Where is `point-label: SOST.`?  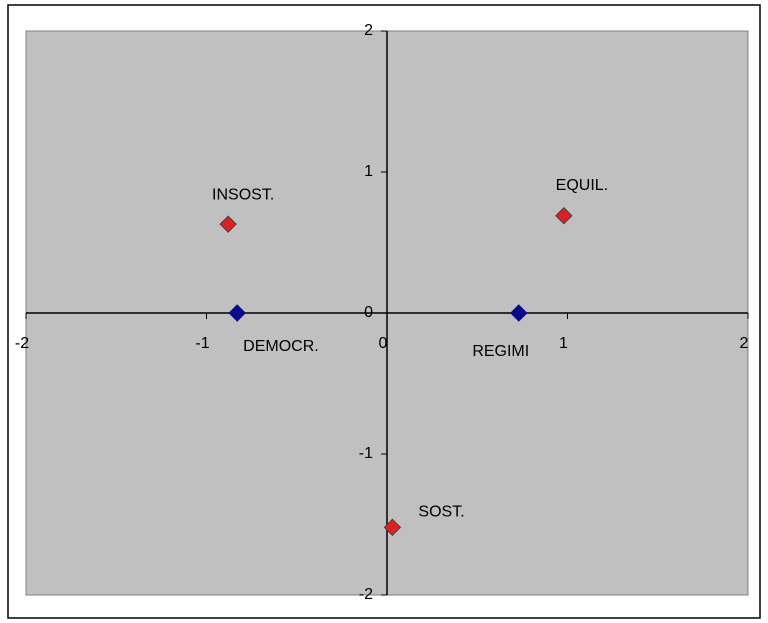 point-label: SOST. is located at coordinates (441, 512).